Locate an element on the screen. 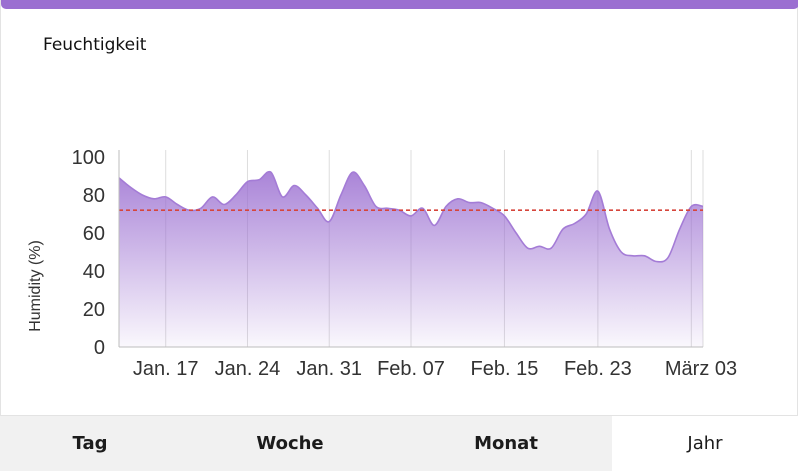 This screenshot has width=798, height=471. tab-tag: Tag is located at coordinates (90, 443).